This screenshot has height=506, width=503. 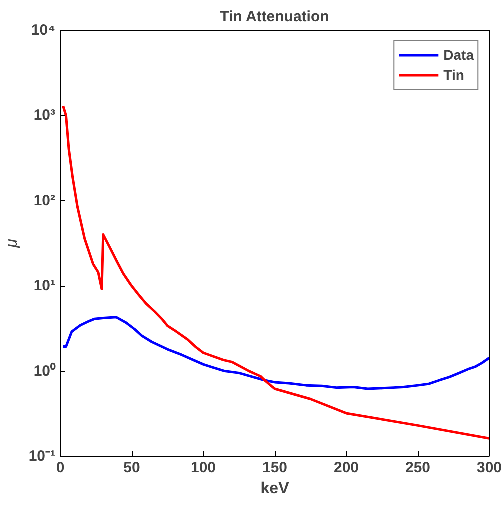 I want to click on x-axis-title: keV, so click(x=275, y=489).